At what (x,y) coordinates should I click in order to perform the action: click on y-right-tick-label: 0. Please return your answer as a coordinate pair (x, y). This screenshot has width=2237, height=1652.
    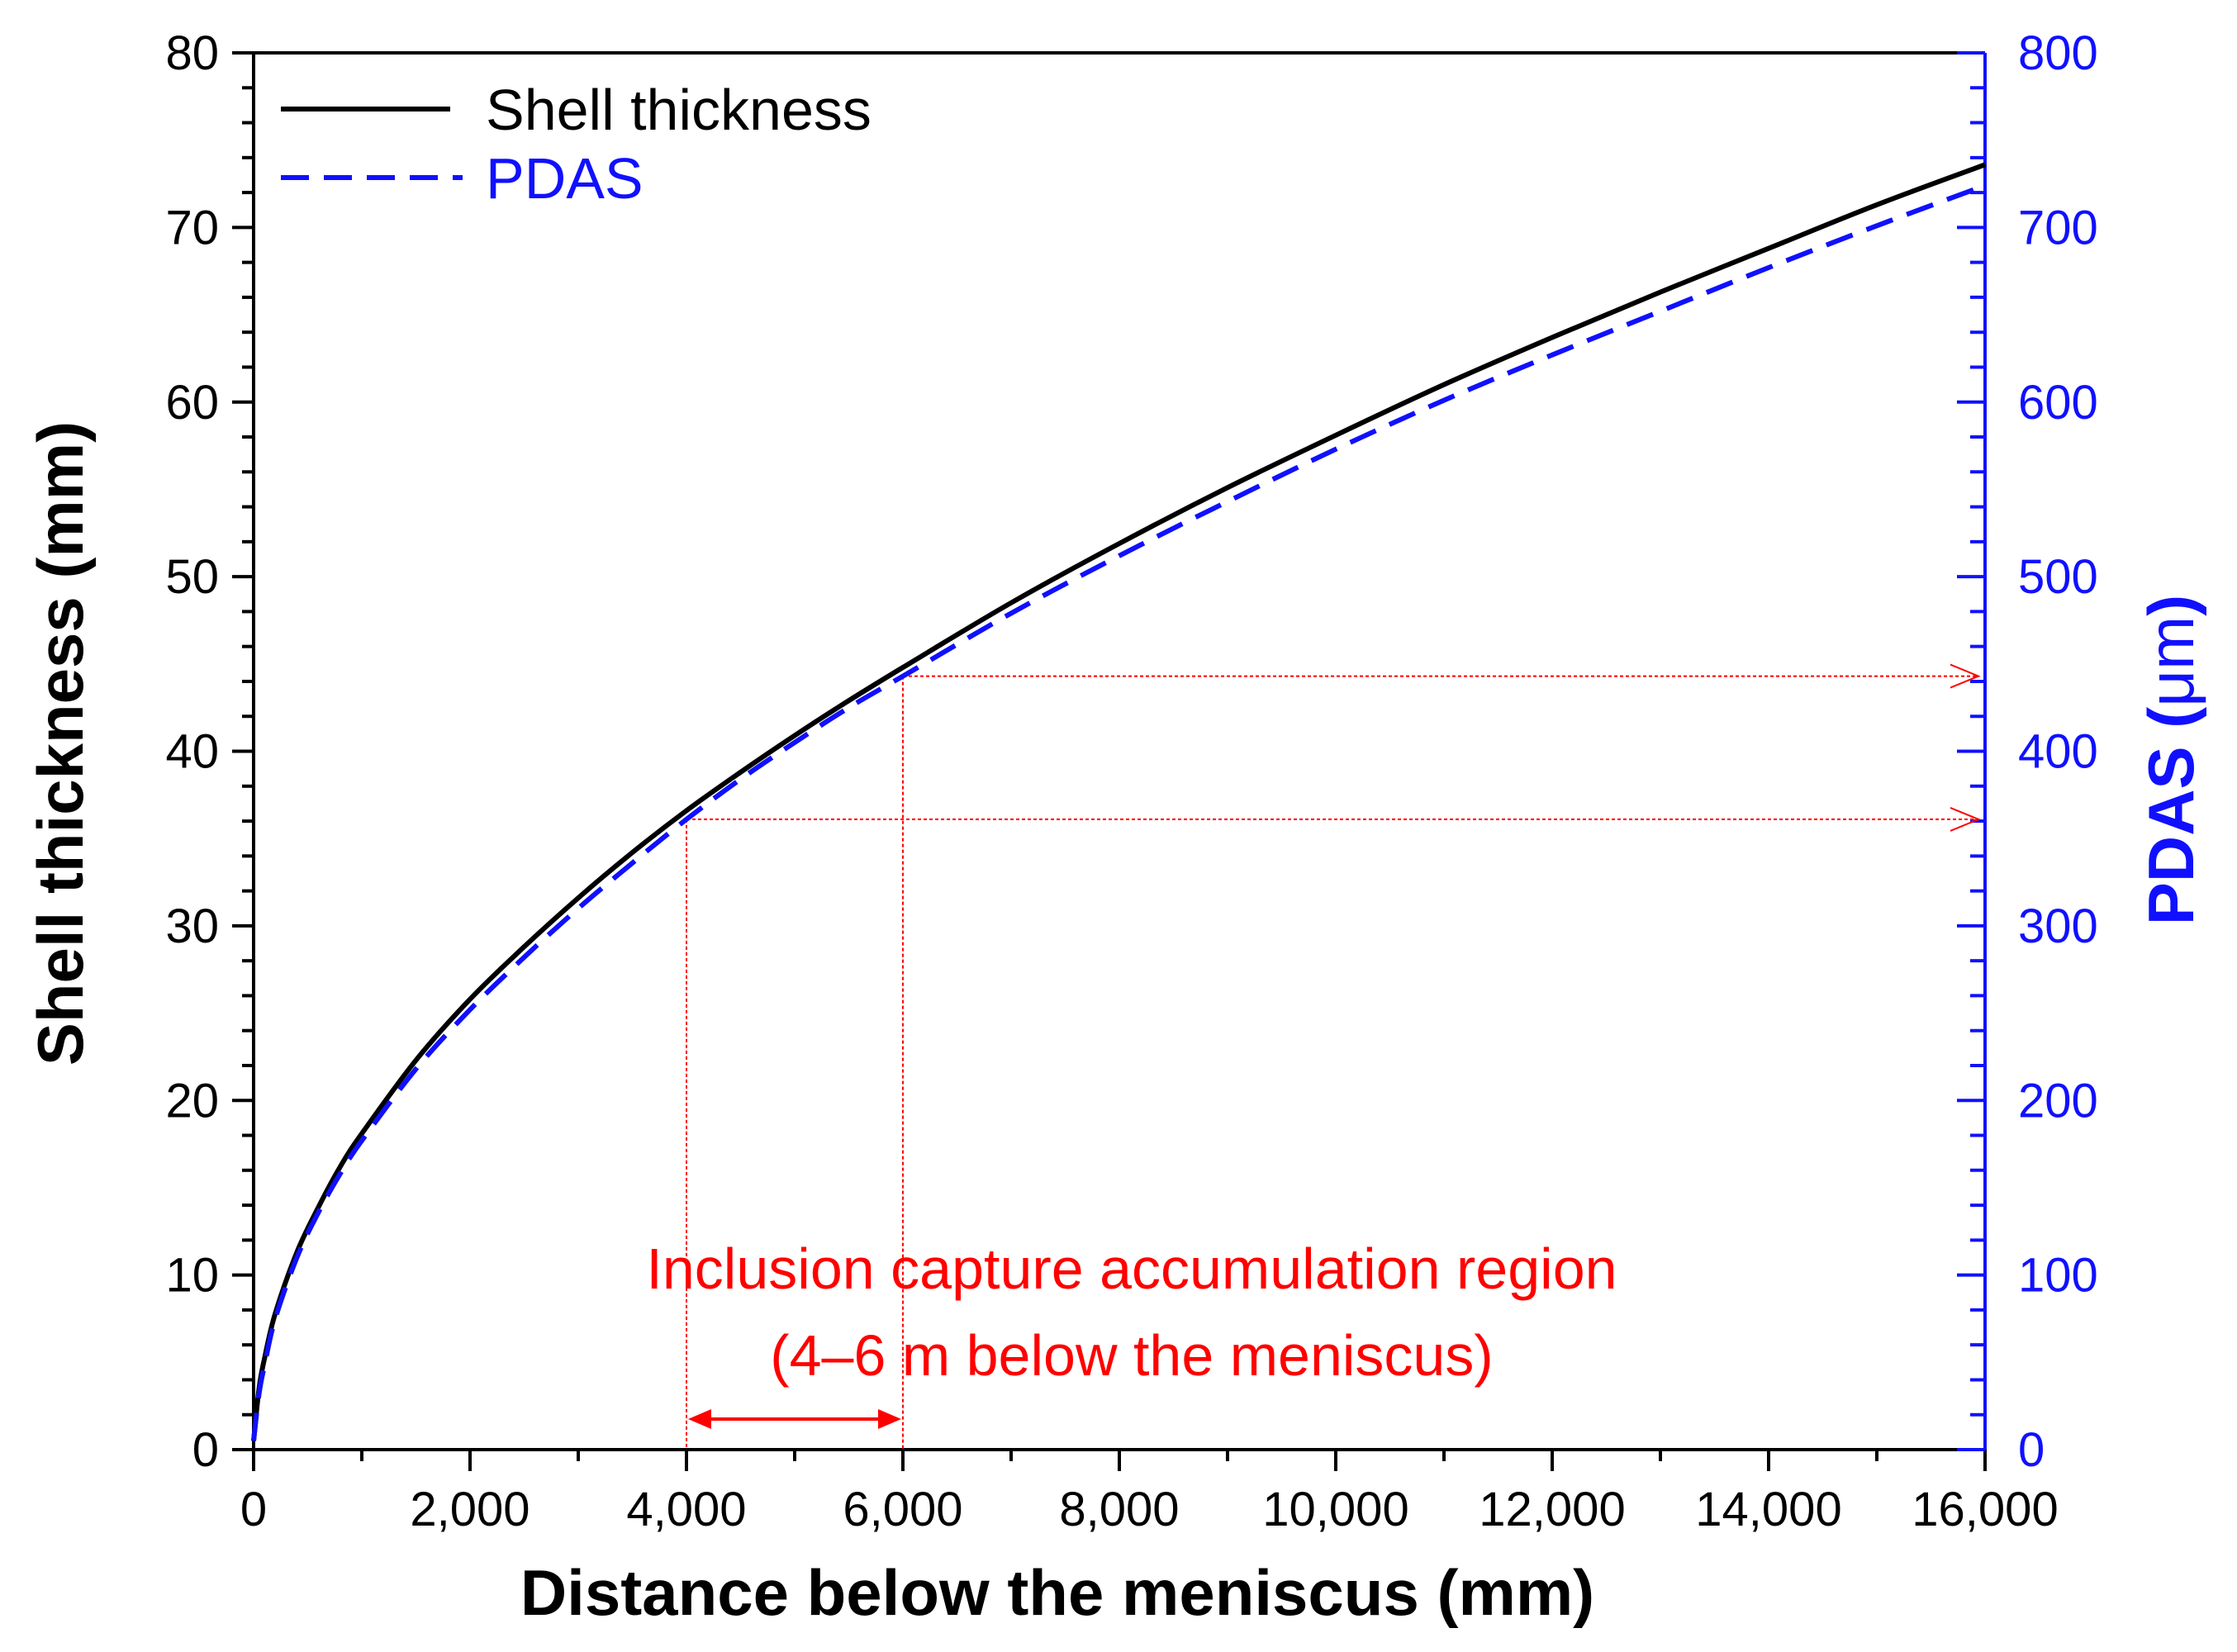
    Looking at the image, I should click on (2031, 1450).